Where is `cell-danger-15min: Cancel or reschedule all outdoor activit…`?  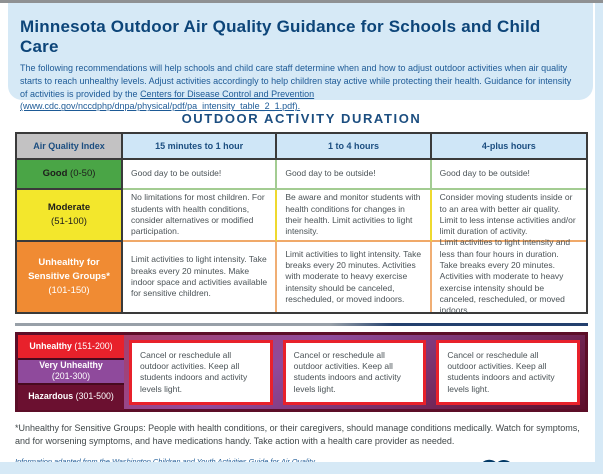 cell-danger-15min: Cancel or reschedule all outdoor activit… is located at coordinates (201, 372).